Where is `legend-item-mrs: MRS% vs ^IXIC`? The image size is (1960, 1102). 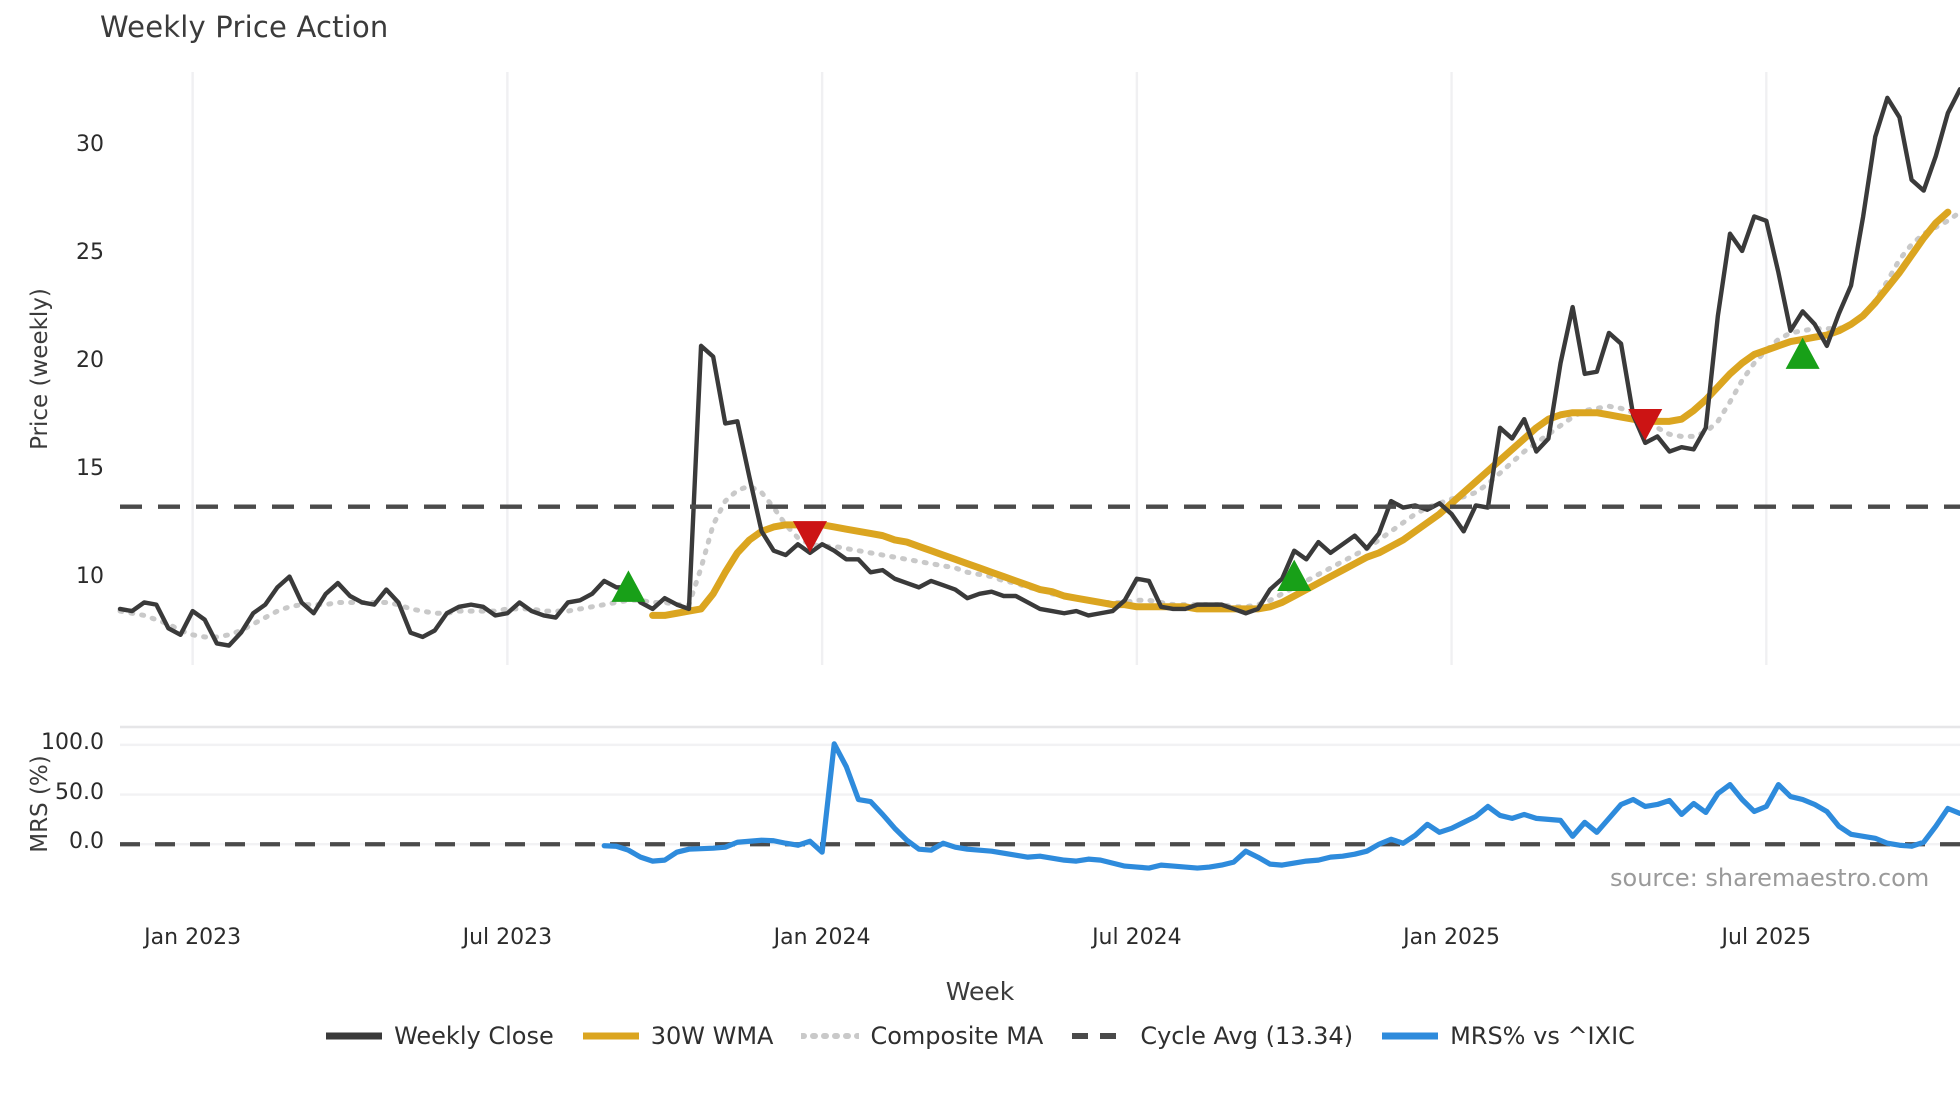
legend-item-mrs: MRS% vs ^IXIC is located at coordinates (1508, 1036).